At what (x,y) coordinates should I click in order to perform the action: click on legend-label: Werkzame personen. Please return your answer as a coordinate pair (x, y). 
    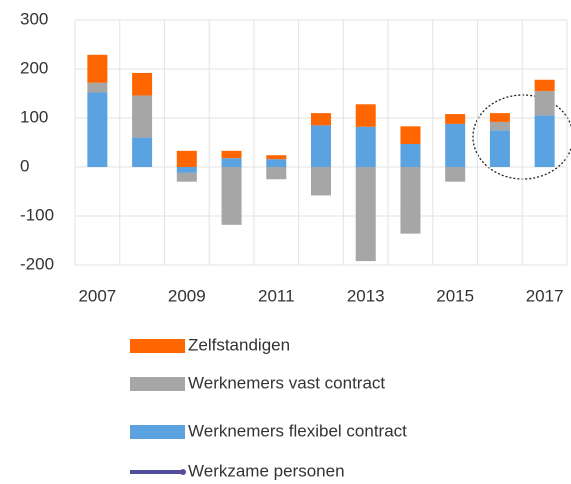
    Looking at the image, I should click on (266, 470).